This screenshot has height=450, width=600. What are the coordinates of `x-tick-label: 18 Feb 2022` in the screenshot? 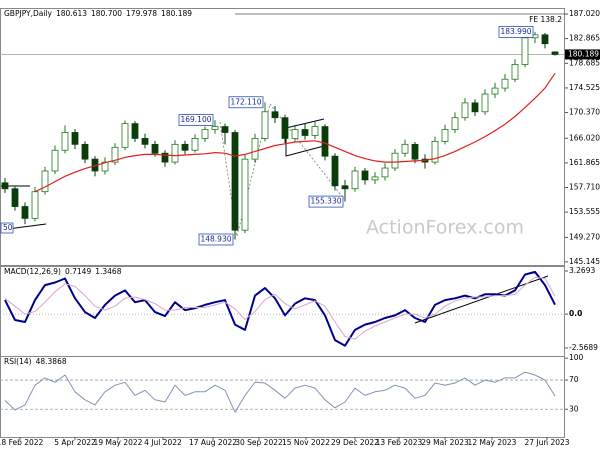 It's located at (22, 442).